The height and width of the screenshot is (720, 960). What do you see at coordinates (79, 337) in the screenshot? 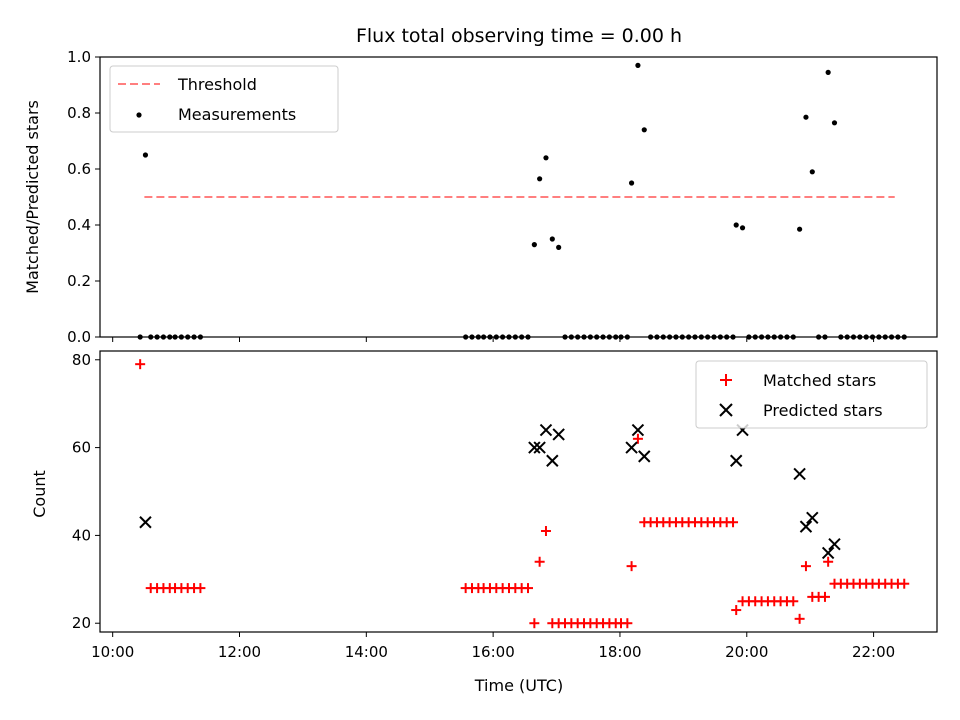
I see `top-y-tick-label: 0.0` at bounding box center [79, 337].